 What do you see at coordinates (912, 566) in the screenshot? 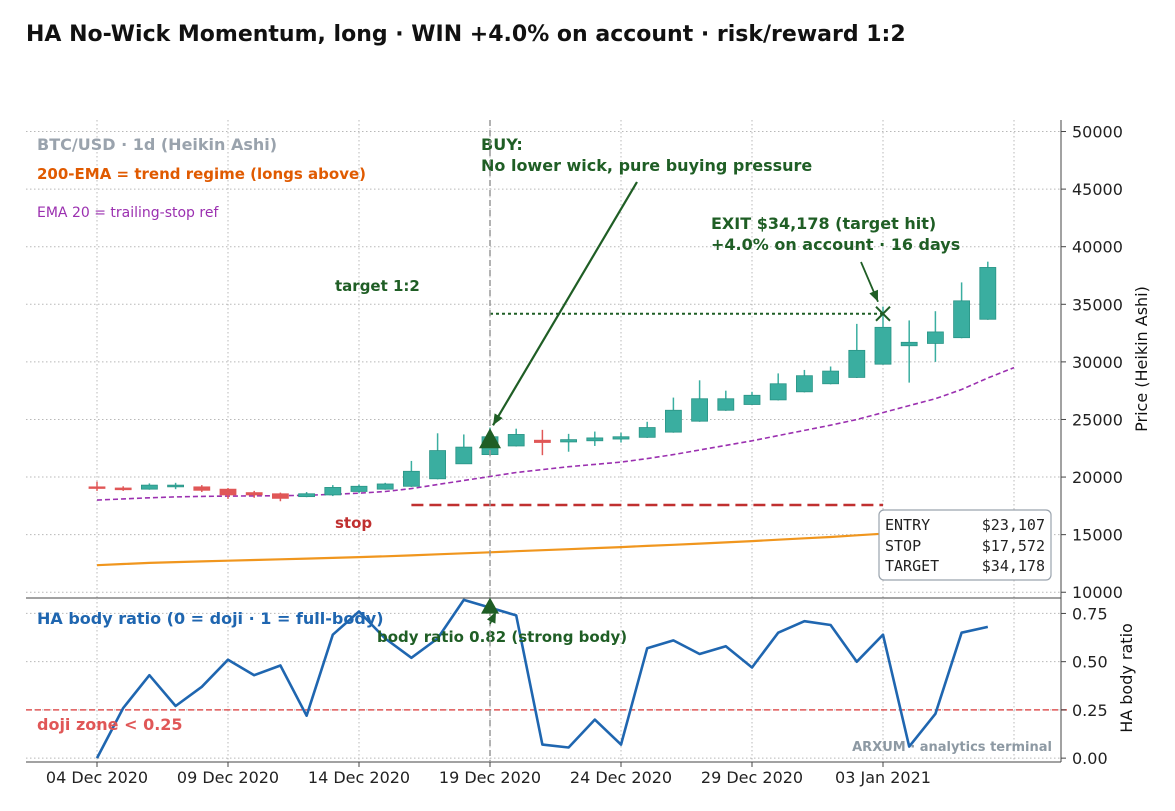
I see `trade-box-target-label: TARGET` at bounding box center [912, 566].